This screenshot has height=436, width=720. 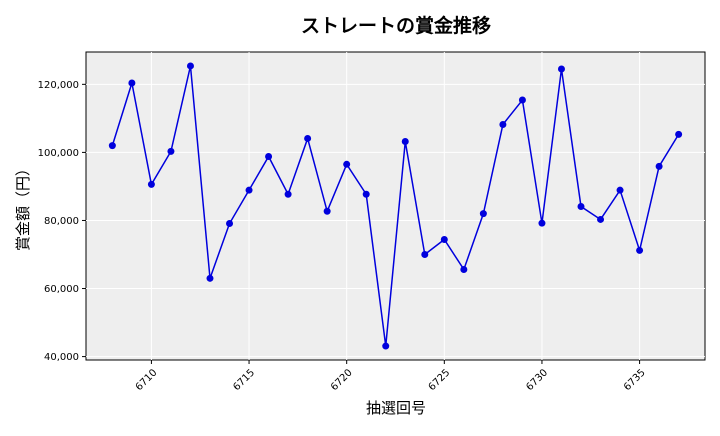 I want to click on x-tick-label: 6710, so click(x=147, y=380).